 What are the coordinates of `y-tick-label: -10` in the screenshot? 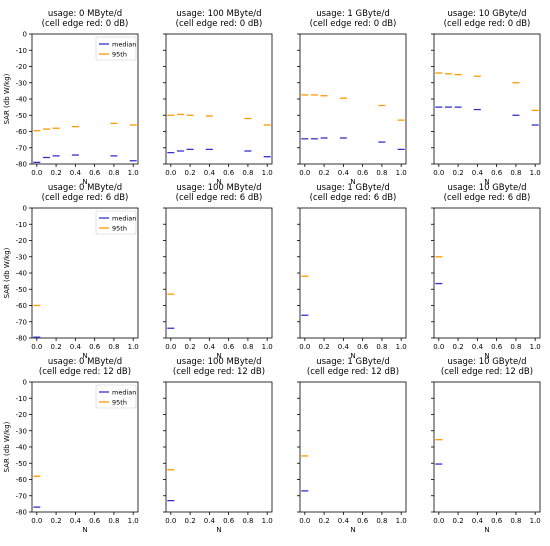 It's located at (21, 225).